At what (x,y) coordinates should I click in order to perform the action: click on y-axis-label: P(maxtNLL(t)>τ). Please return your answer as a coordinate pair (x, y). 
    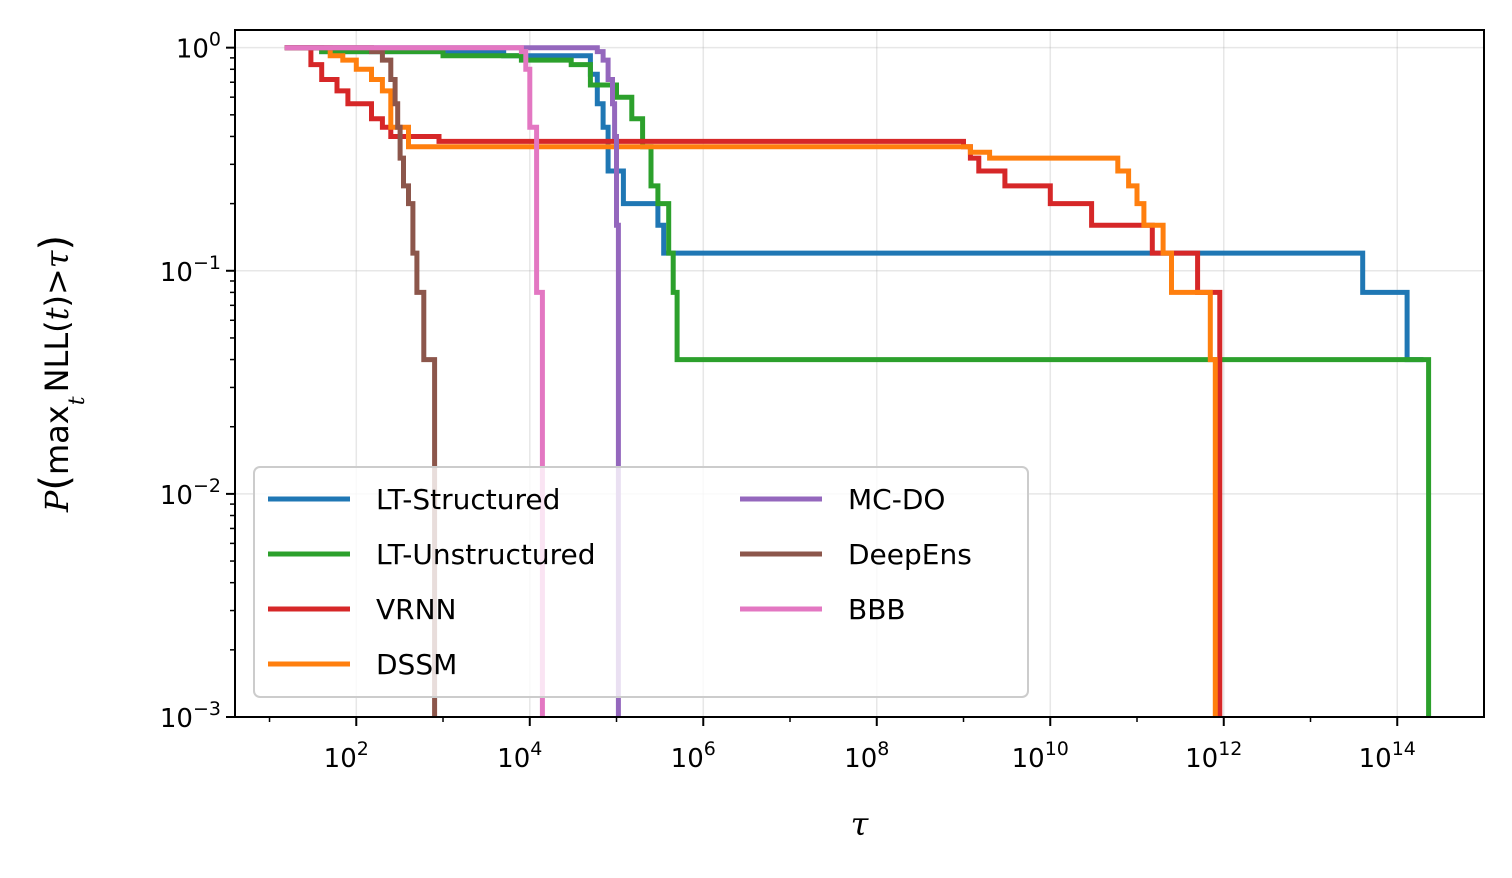
    Looking at the image, I should click on (61, 374).